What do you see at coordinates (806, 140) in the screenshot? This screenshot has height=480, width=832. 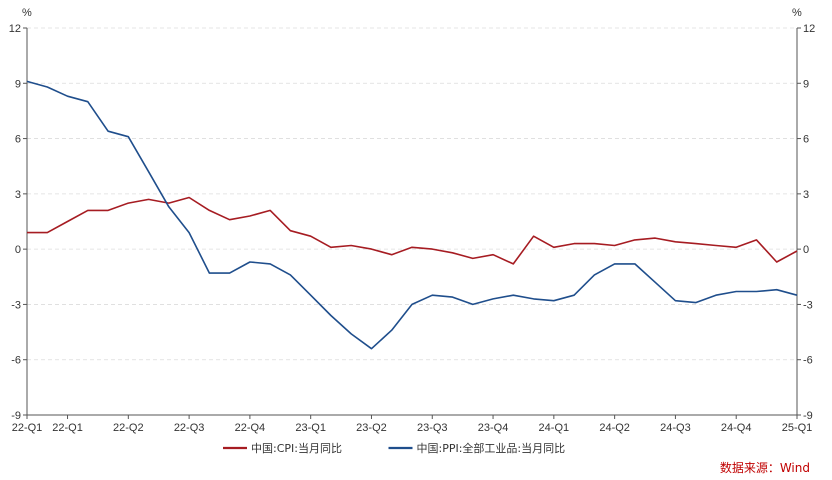 I see `y-tick-label-right: 6` at bounding box center [806, 140].